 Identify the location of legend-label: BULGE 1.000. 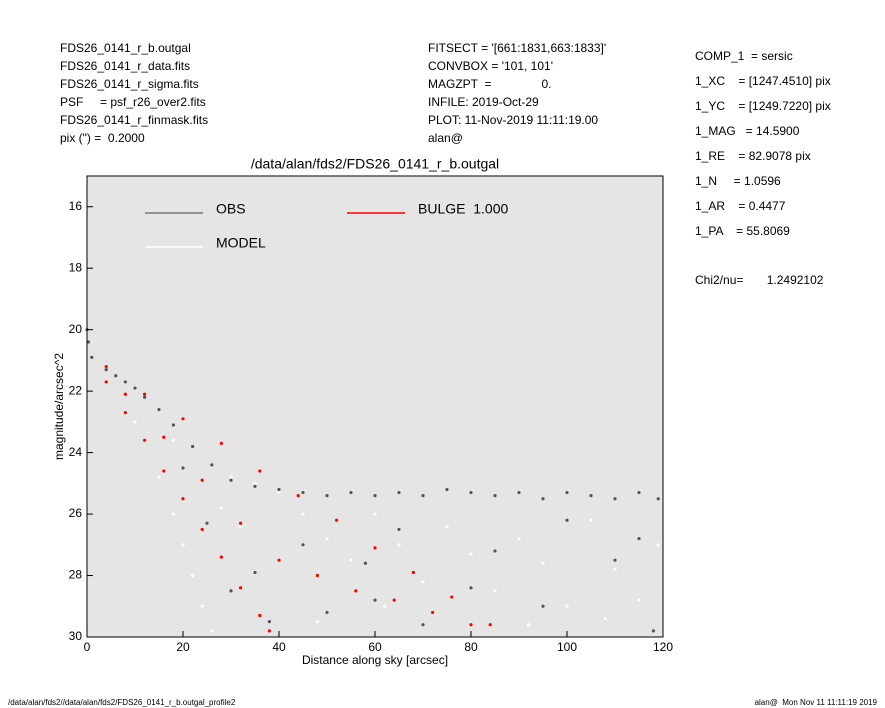
(463, 209).